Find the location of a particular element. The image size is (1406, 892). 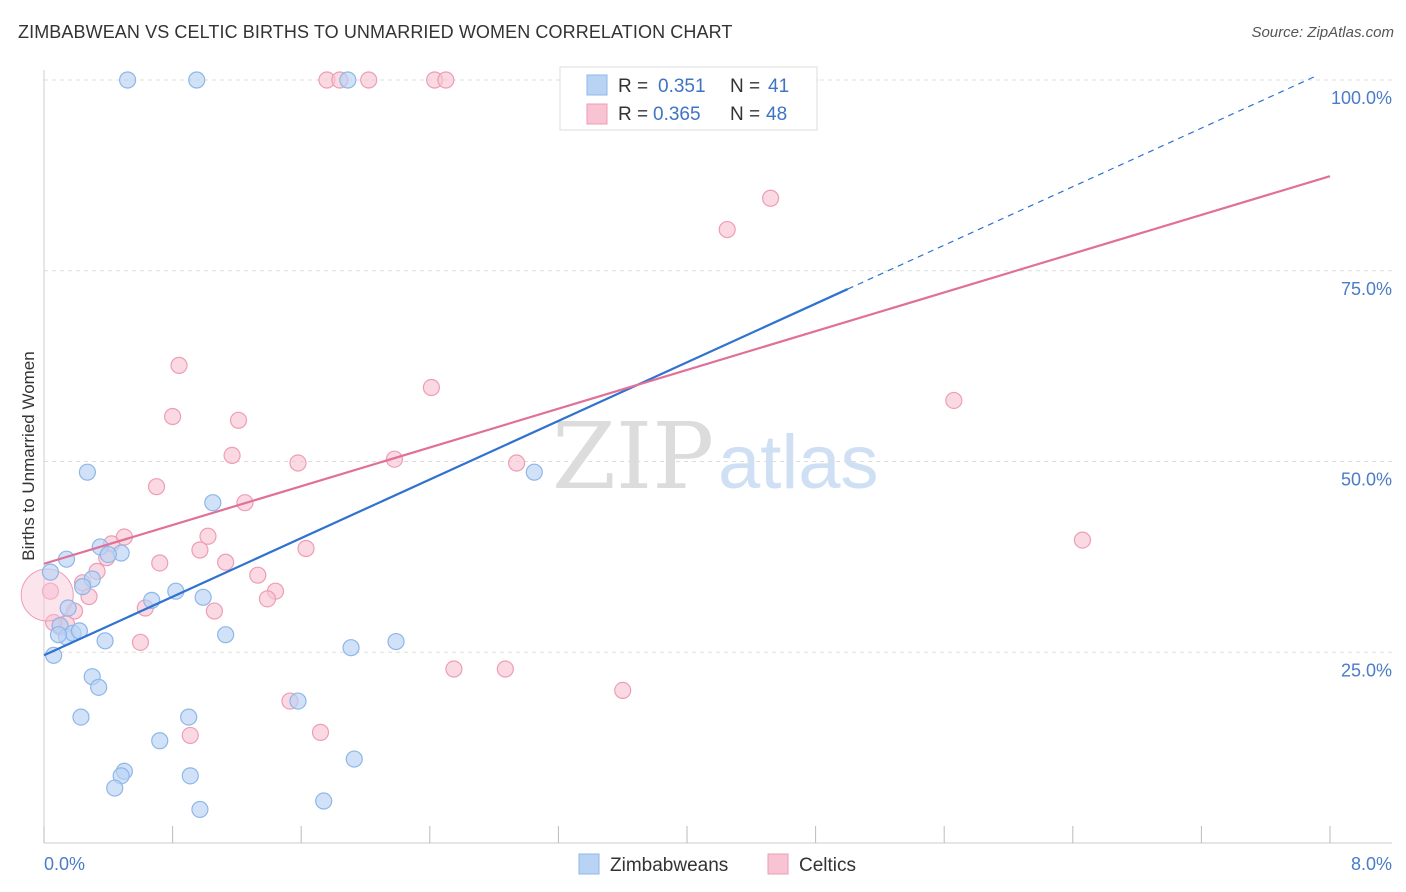

bottom-legend-label-celtics: Celtics is located at coordinates (827, 865).